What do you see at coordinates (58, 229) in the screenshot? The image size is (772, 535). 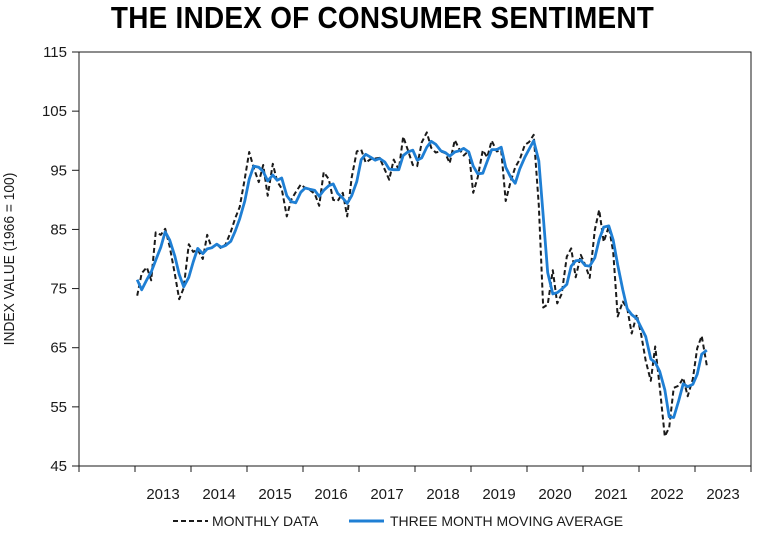 I see `y-tick-label: 85` at bounding box center [58, 229].